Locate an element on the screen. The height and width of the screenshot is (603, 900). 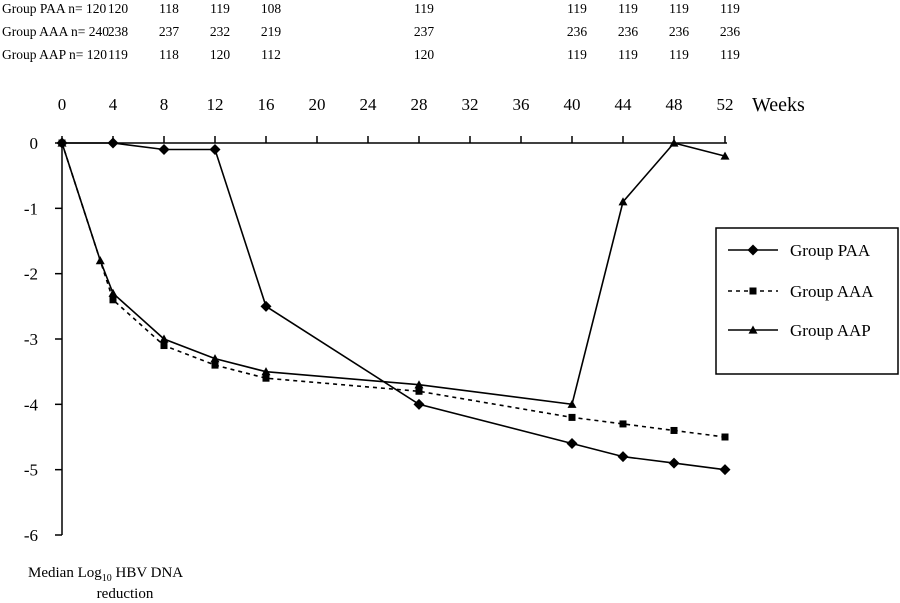
x-axis-title: Weeks is located at coordinates (778, 105).